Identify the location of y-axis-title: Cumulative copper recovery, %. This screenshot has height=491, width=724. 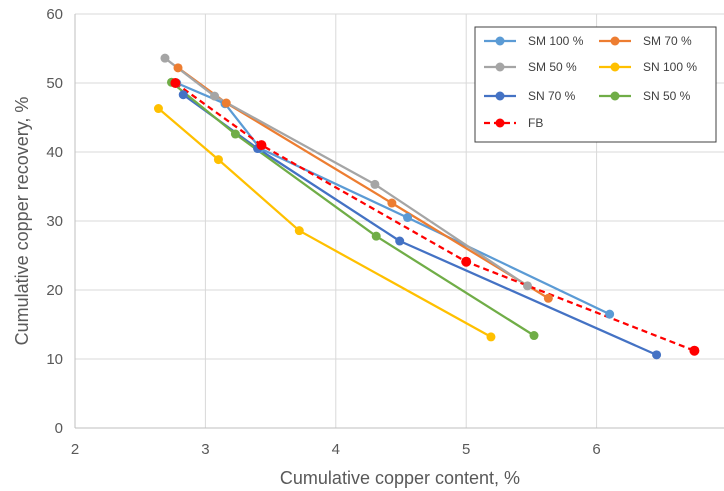
(22, 221).